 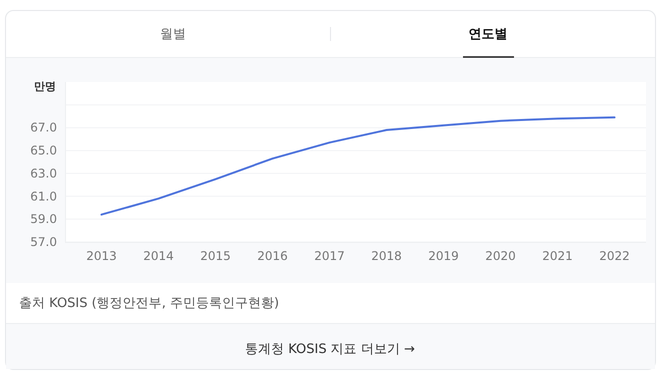 What do you see at coordinates (43, 219) in the screenshot?
I see `y-tick-label: 59.0` at bounding box center [43, 219].